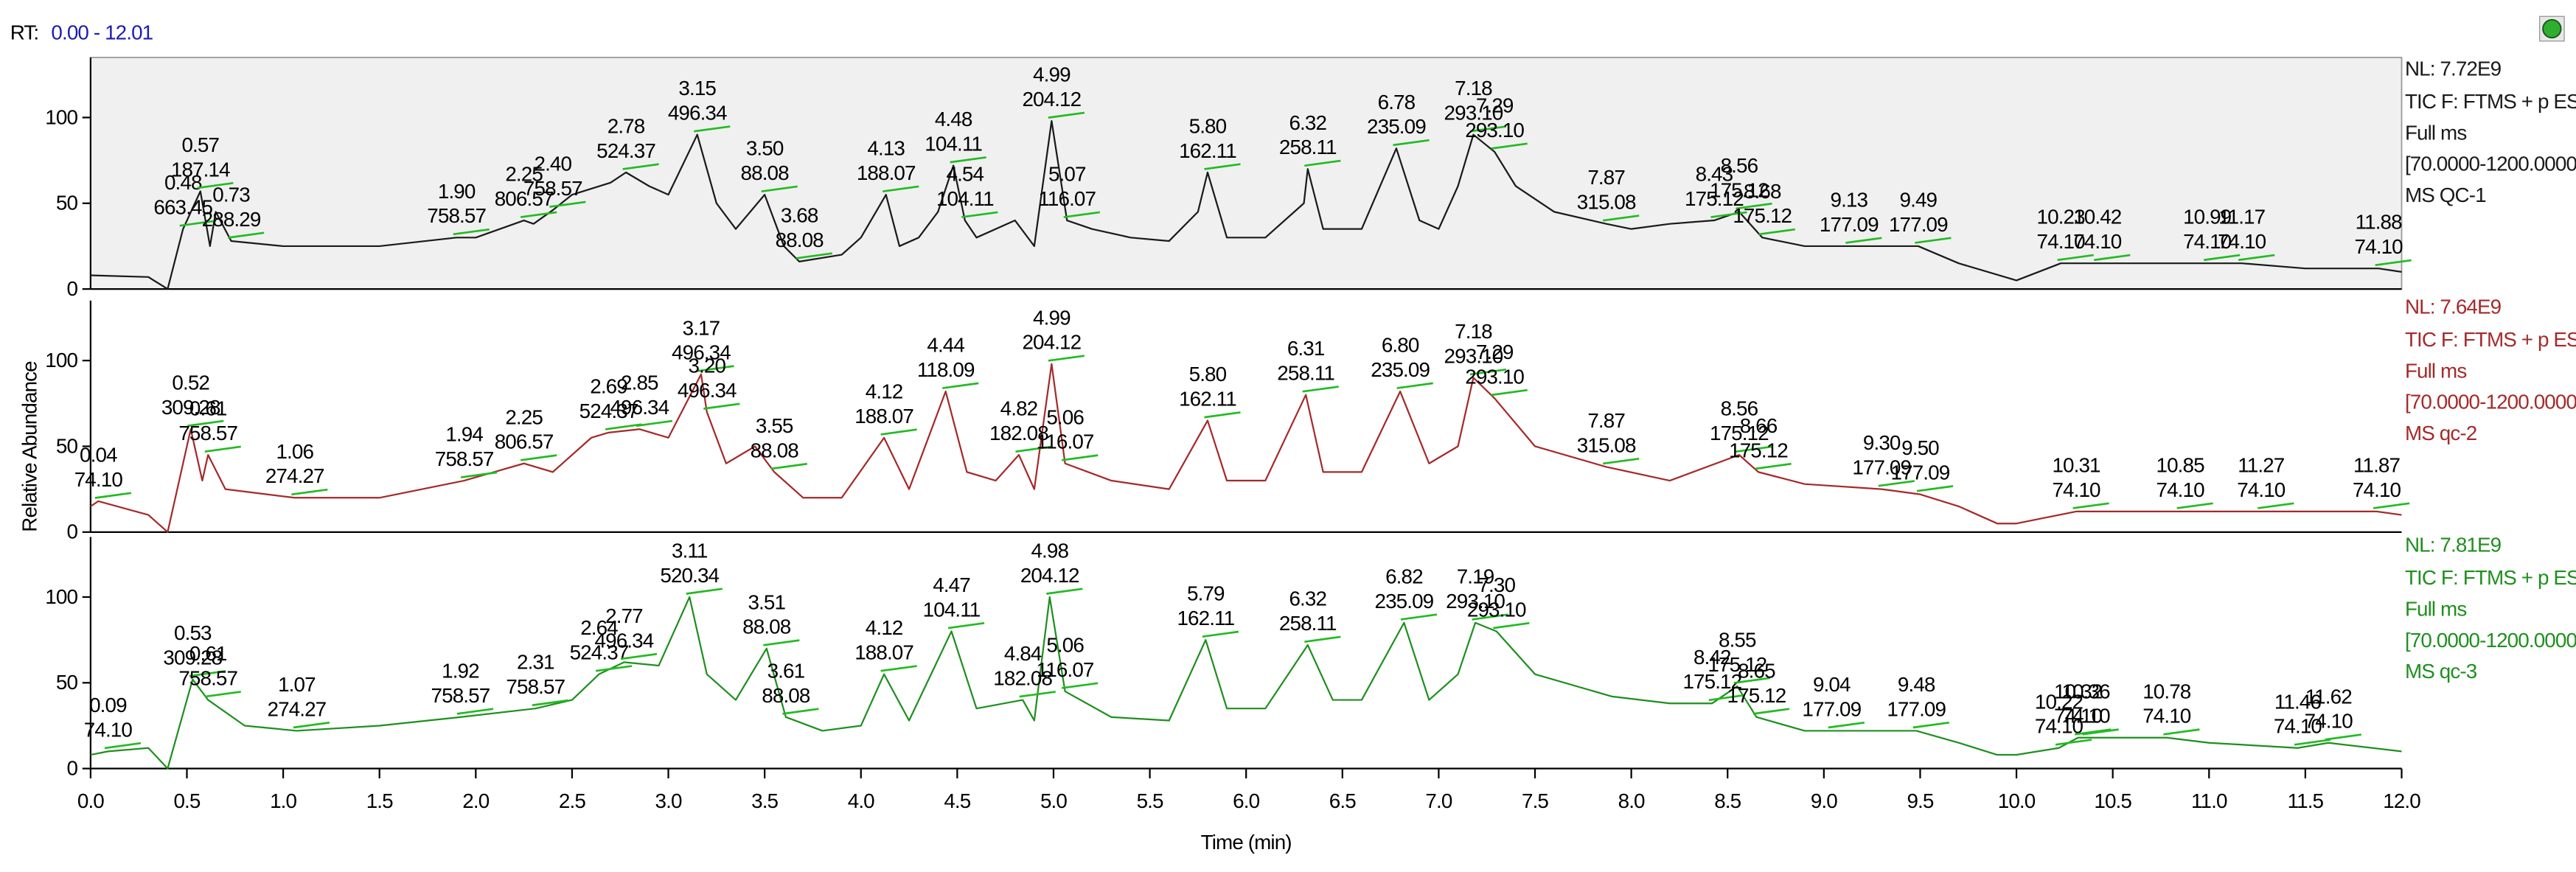  I want to click on peak-rt-label: 11.87, so click(2377, 465).